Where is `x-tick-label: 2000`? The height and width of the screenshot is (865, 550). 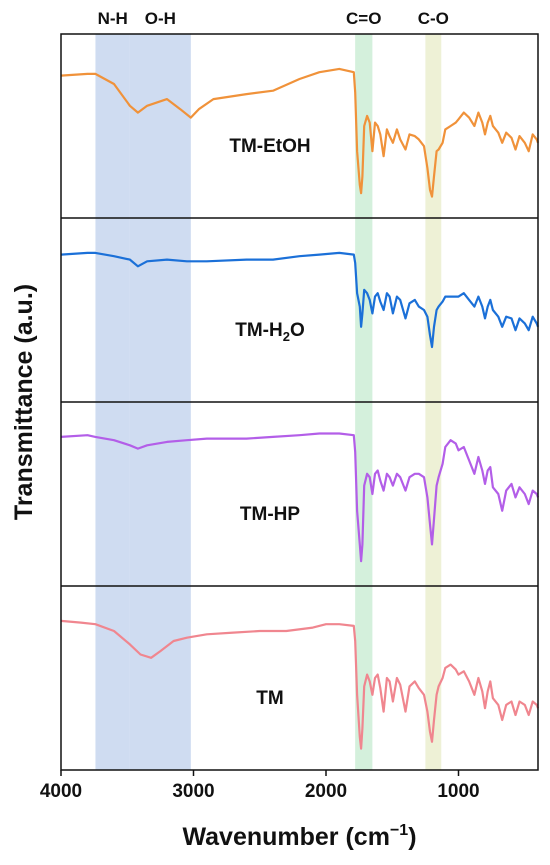
x-tick-label: 2000 is located at coordinates (326, 791).